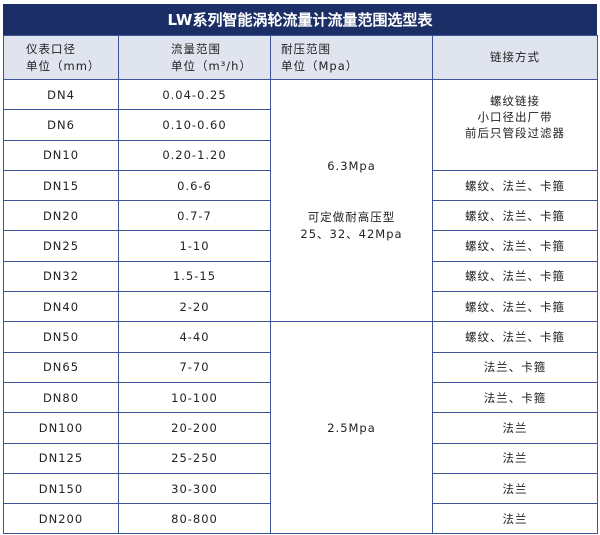 This screenshot has height=535, width=600. What do you see at coordinates (61, 155) in the screenshot?
I see `diameter-cell: DN10` at bounding box center [61, 155].